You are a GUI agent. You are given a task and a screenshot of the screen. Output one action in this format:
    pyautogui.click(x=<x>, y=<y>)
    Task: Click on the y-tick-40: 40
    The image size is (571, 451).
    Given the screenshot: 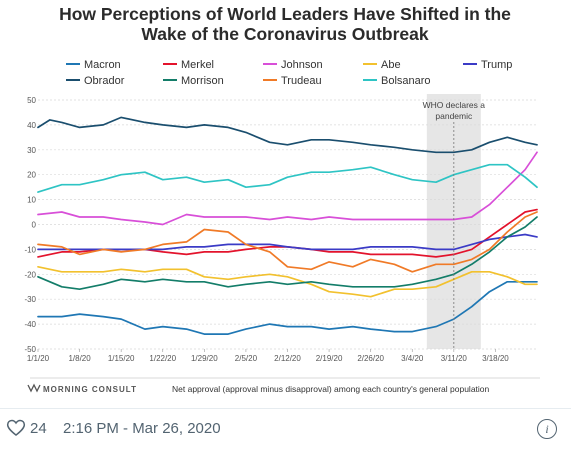 What is the action you would take?
    pyautogui.click(x=31, y=125)
    